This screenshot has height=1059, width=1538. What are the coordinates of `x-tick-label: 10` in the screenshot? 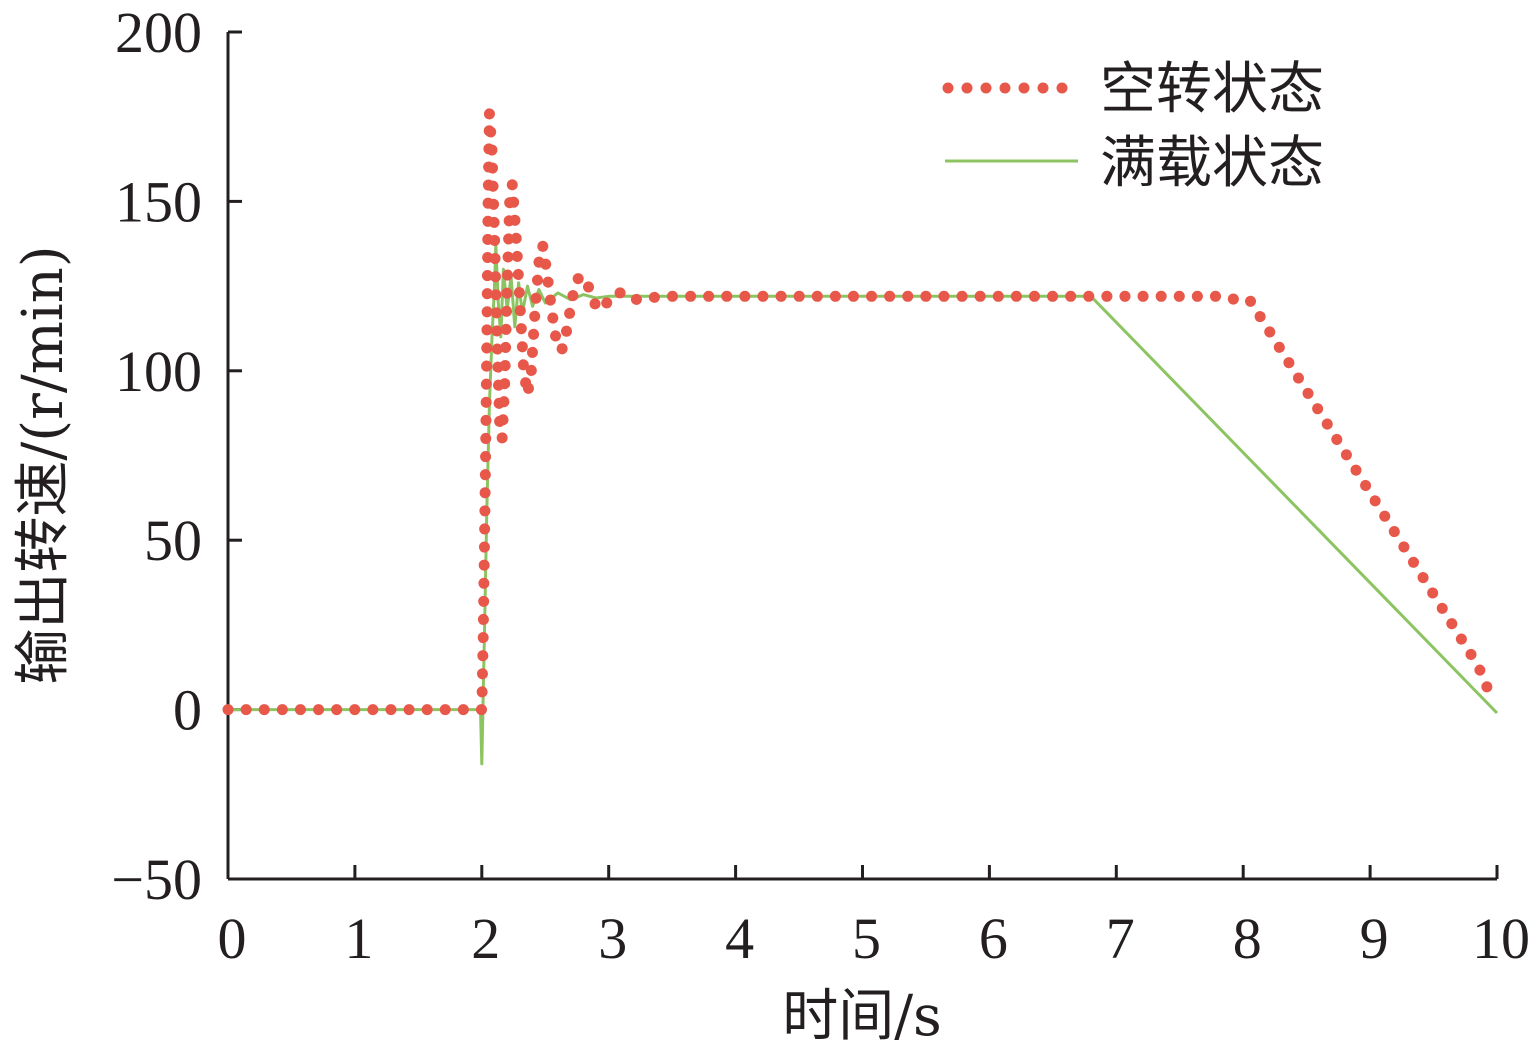 It's located at (1501, 938).